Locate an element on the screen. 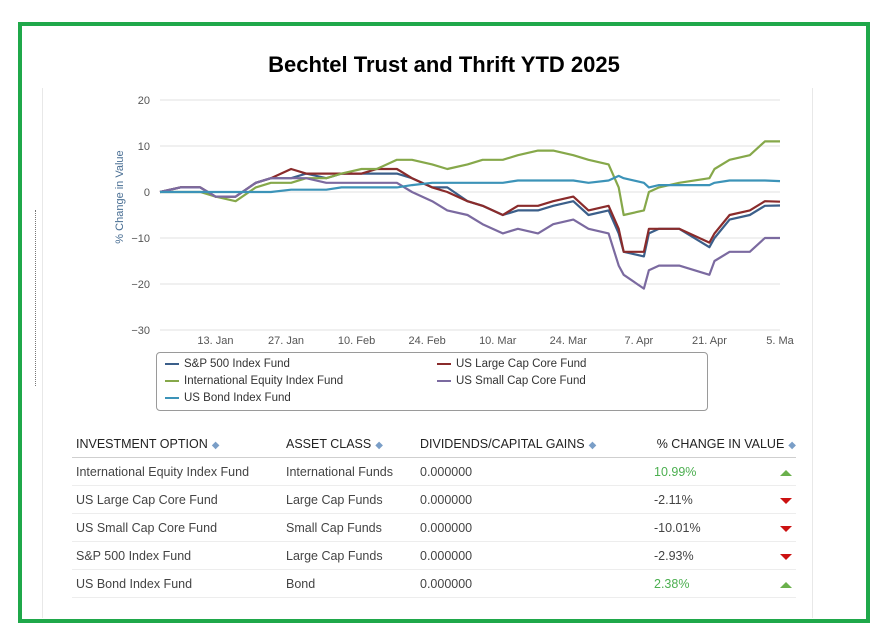  x-tick-label: 21. Apr is located at coordinates (709, 341).